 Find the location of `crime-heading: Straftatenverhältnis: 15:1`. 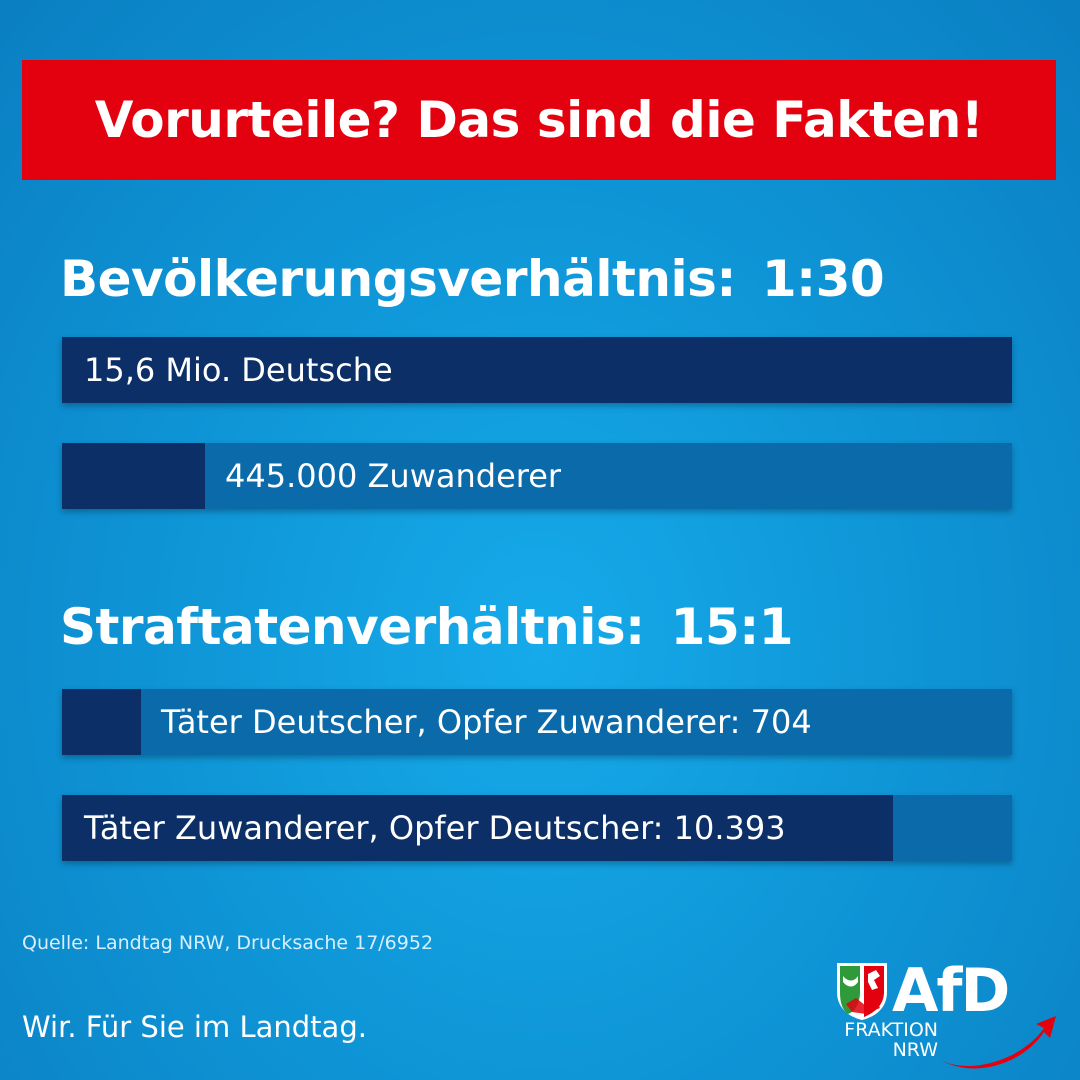

crime-heading: Straftatenverhältnis: 15:1 is located at coordinates (427, 627).